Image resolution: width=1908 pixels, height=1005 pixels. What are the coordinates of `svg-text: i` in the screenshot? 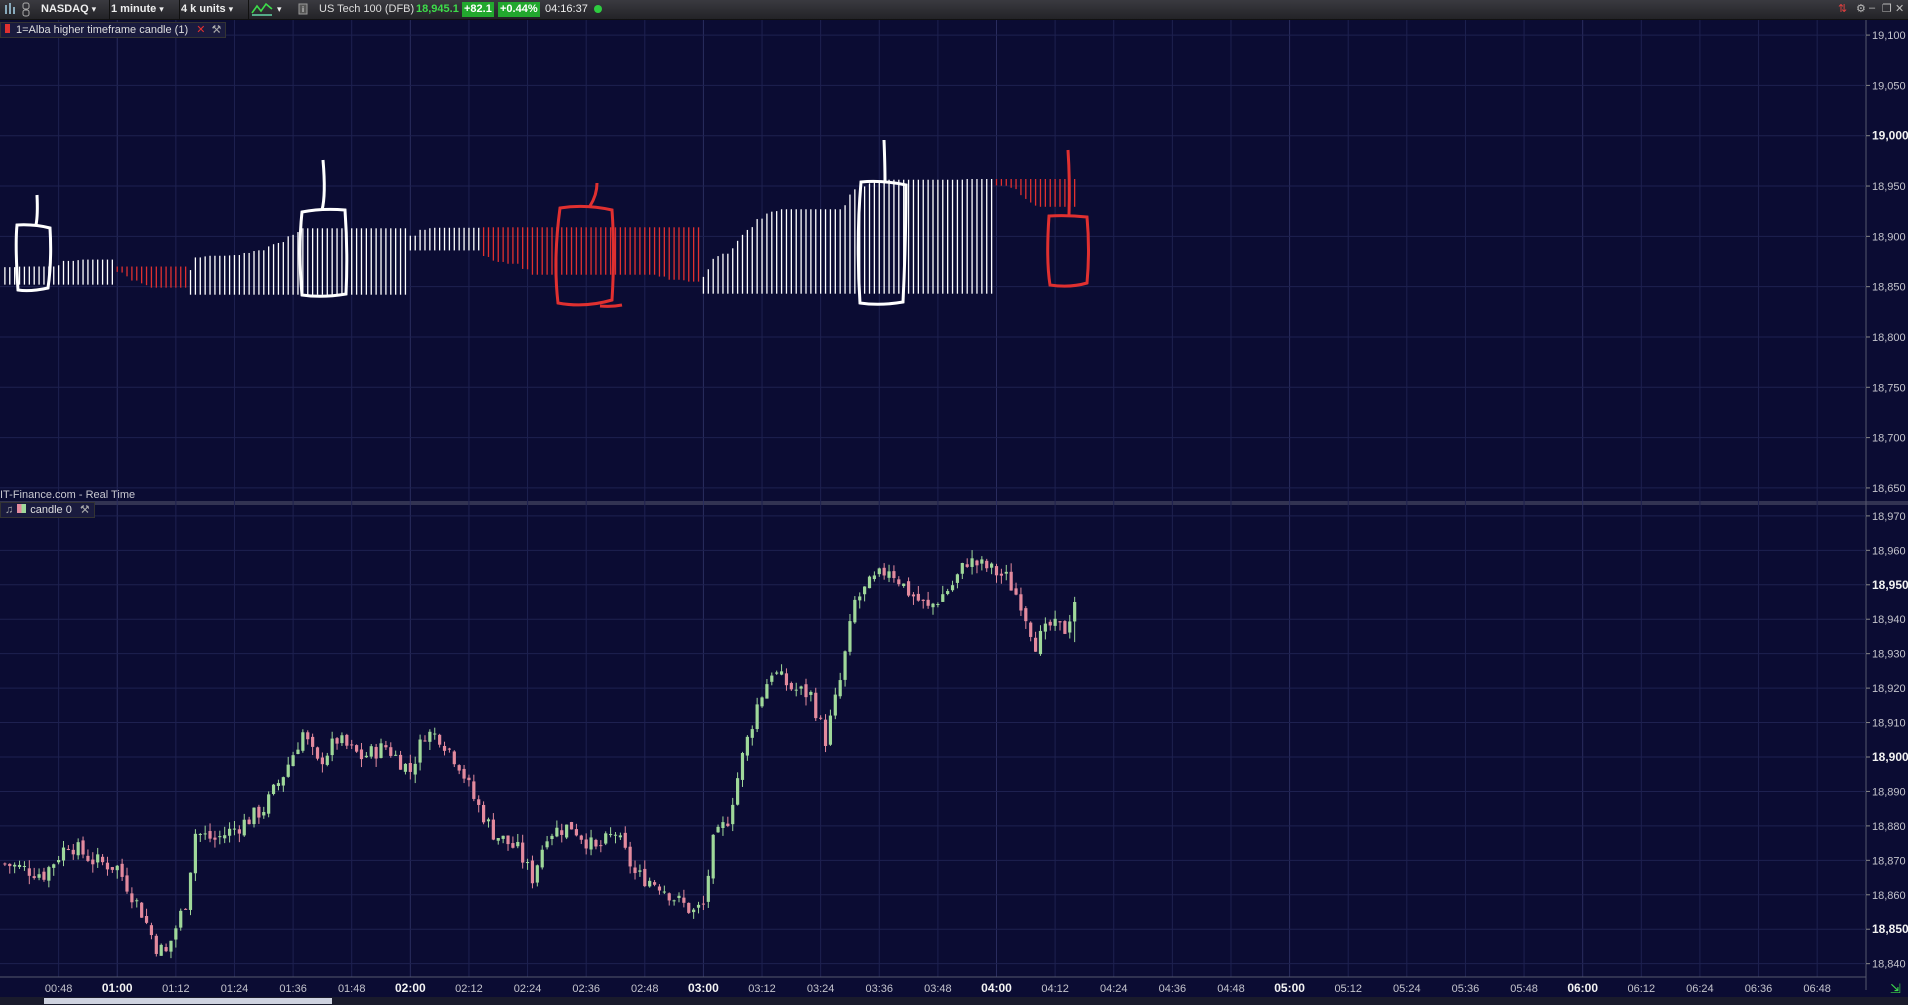 It's located at (303, 9).